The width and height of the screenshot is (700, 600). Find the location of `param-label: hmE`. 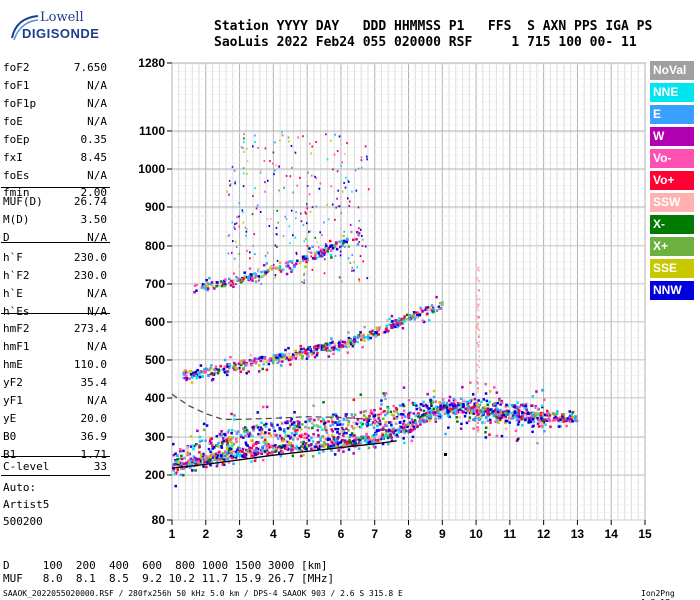

param-label: hmE is located at coordinates (13, 364).